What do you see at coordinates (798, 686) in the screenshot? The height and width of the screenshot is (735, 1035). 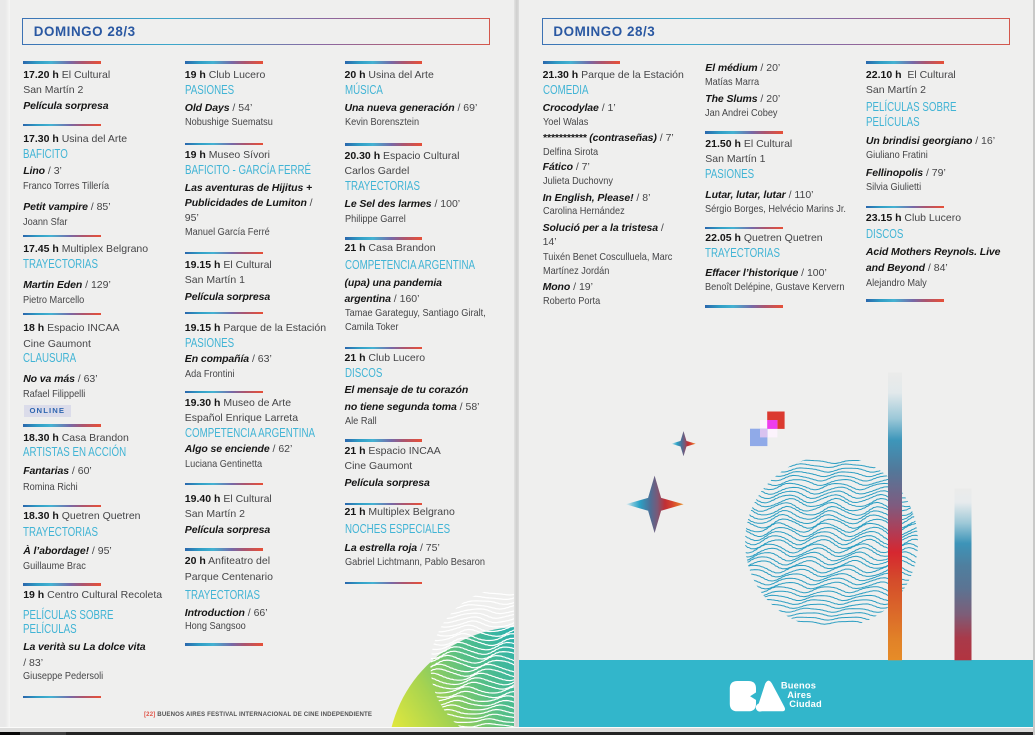 I see `svg-text: Buenos` at bounding box center [798, 686].